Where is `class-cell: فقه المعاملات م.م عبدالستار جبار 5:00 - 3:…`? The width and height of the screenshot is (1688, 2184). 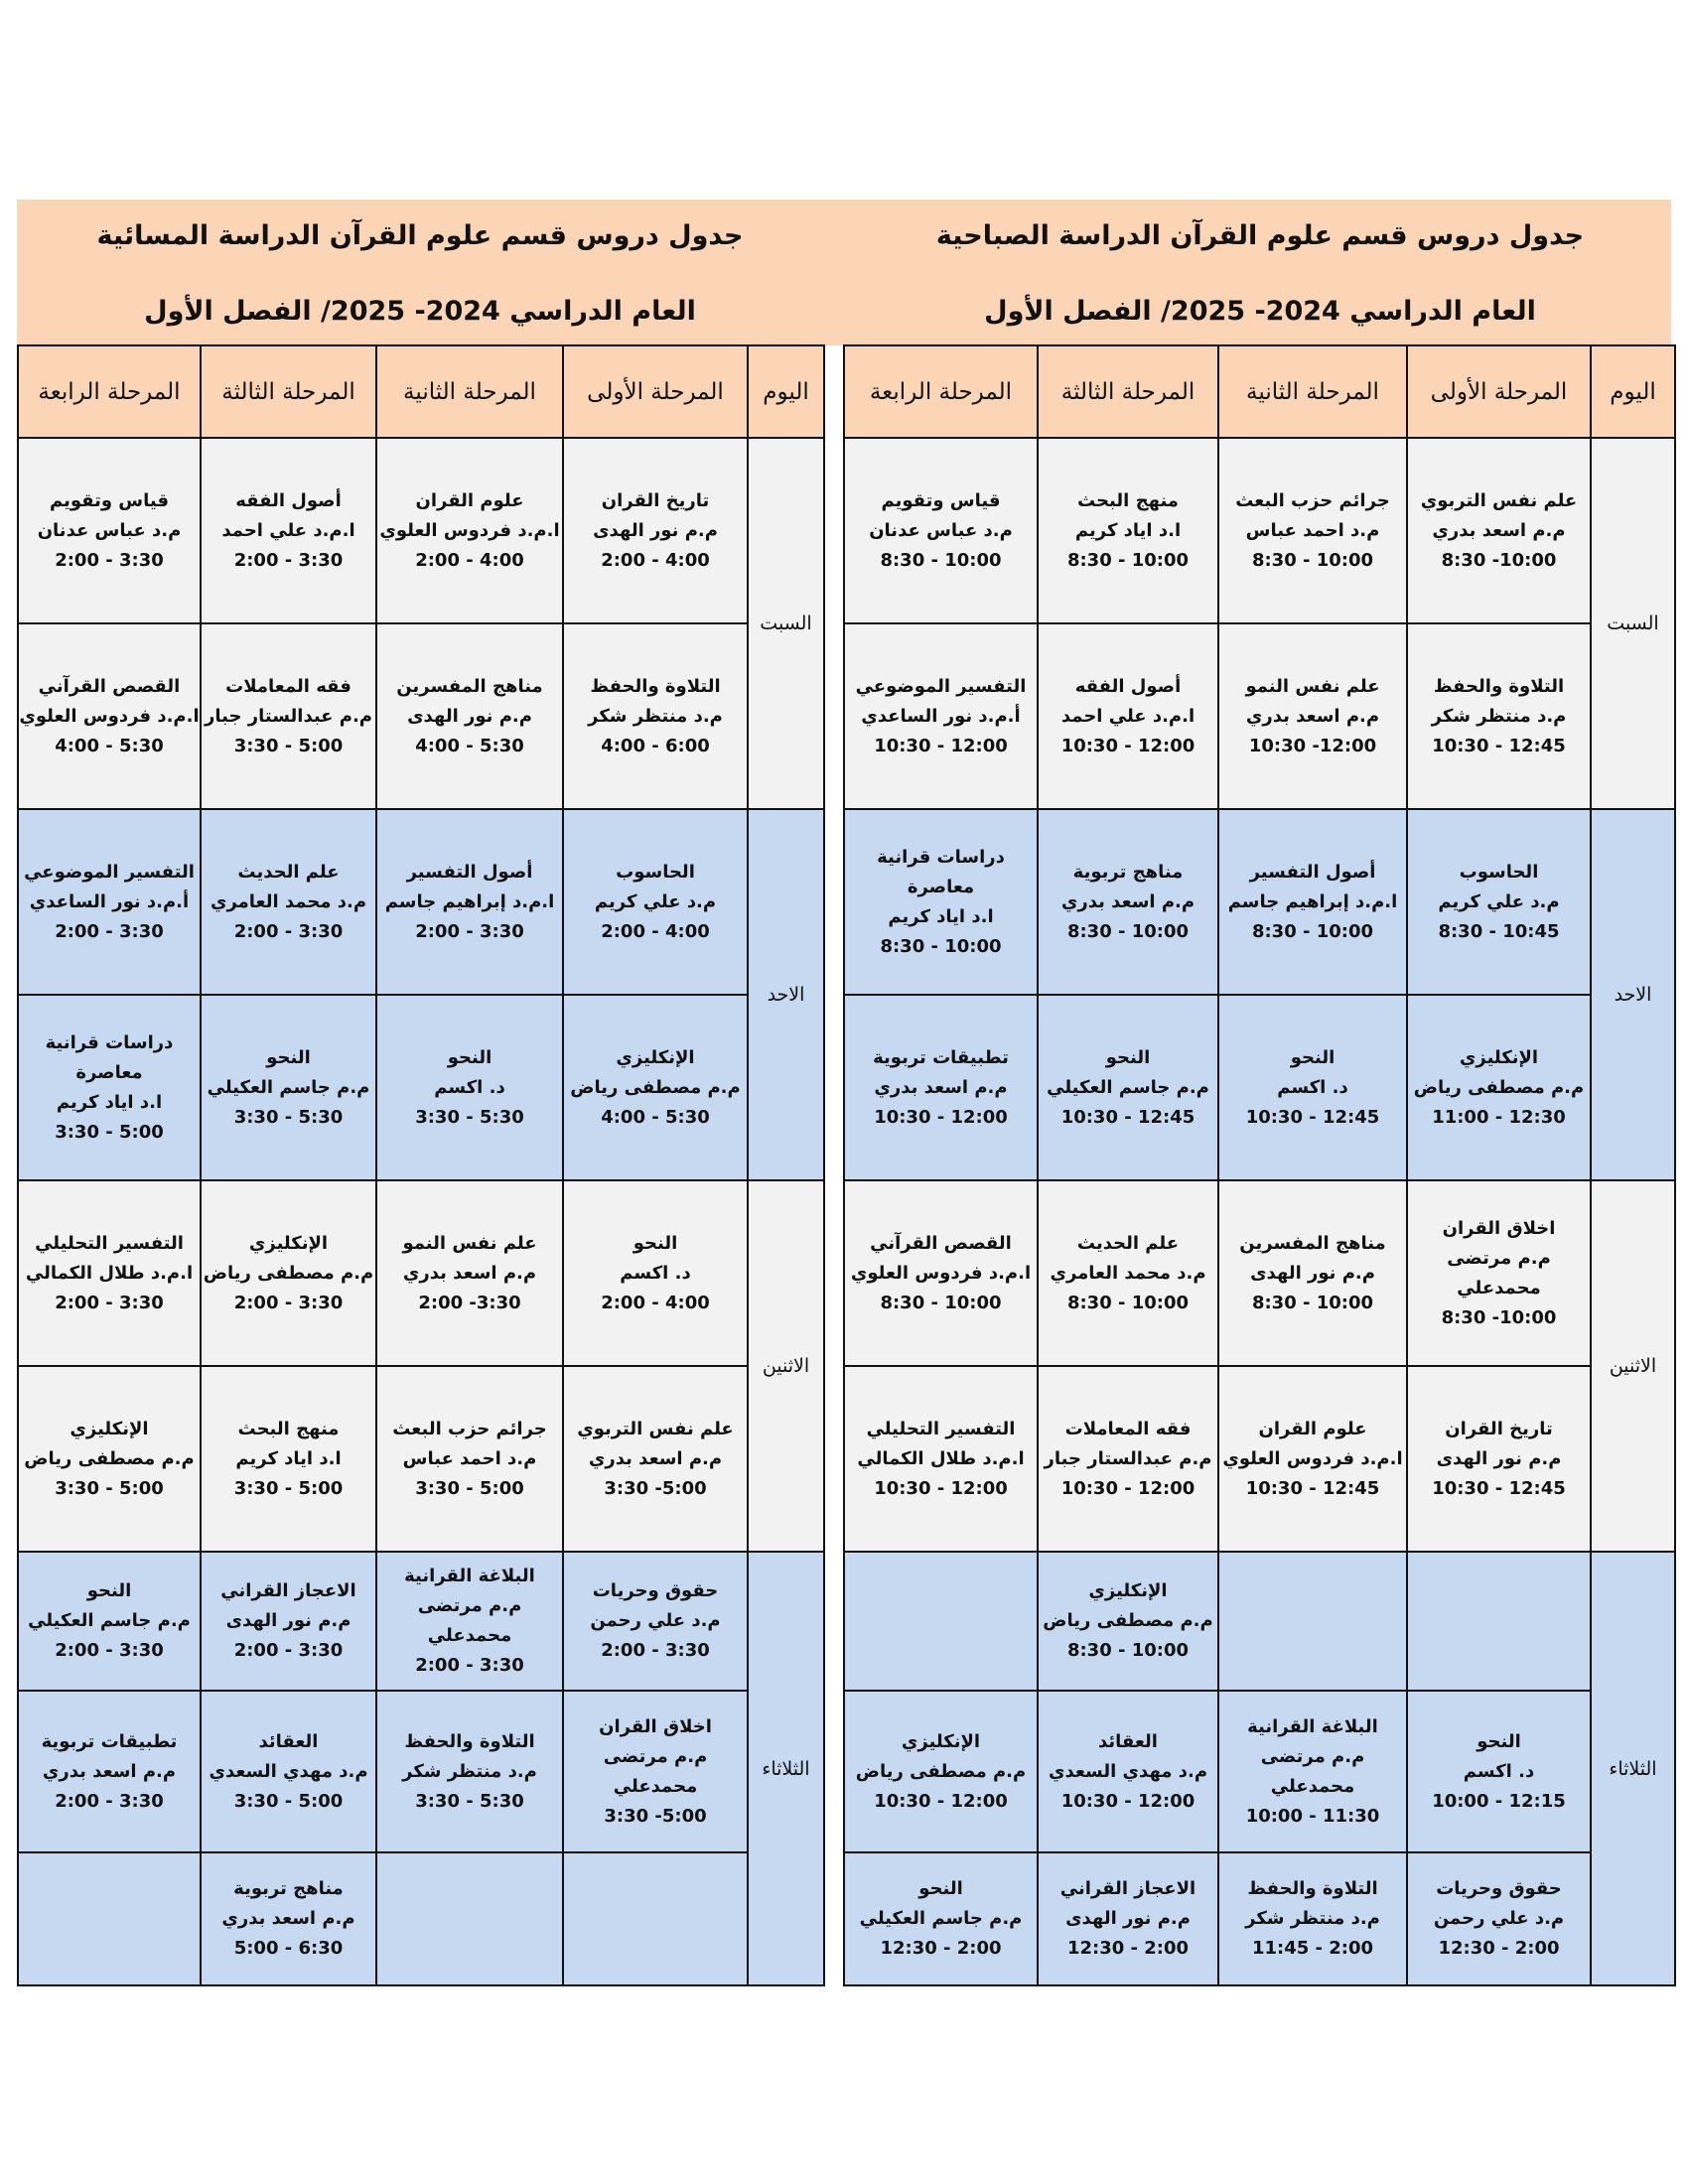 class-cell: فقه المعاملات م.م عبدالستار جبار 5:00 - 3:… is located at coordinates (288, 716).